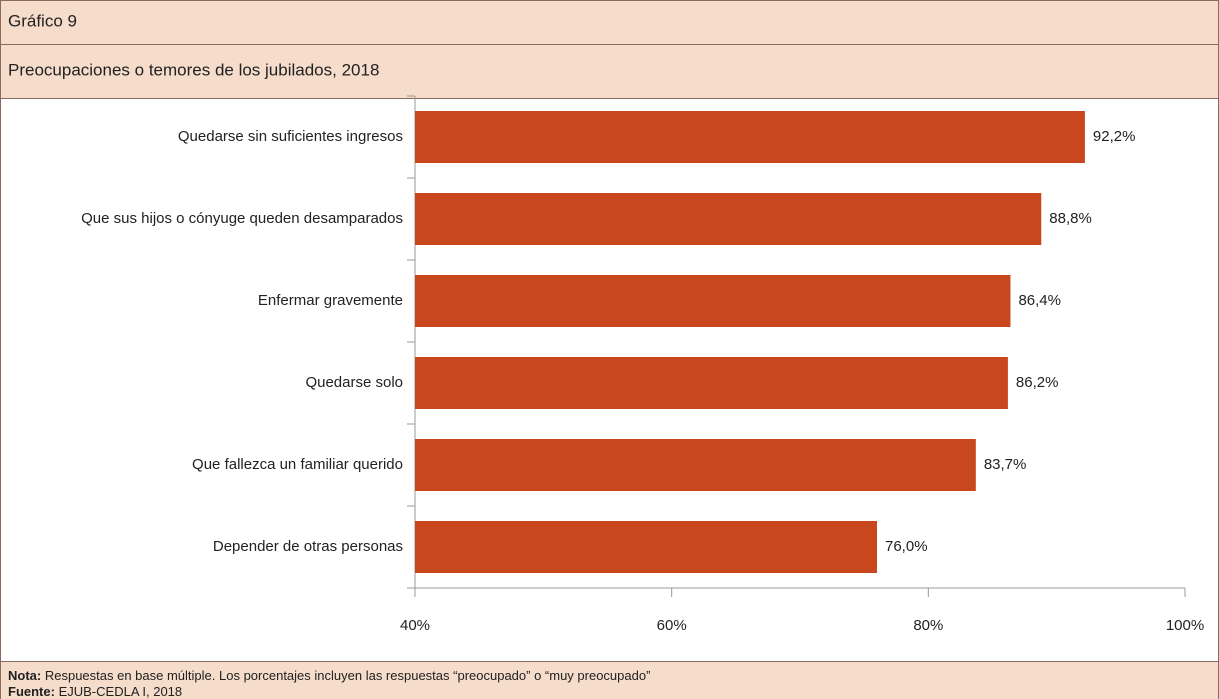  What do you see at coordinates (290, 136) in the screenshot?
I see `y-tick-label: Quedarse sin suficientes ingresos` at bounding box center [290, 136].